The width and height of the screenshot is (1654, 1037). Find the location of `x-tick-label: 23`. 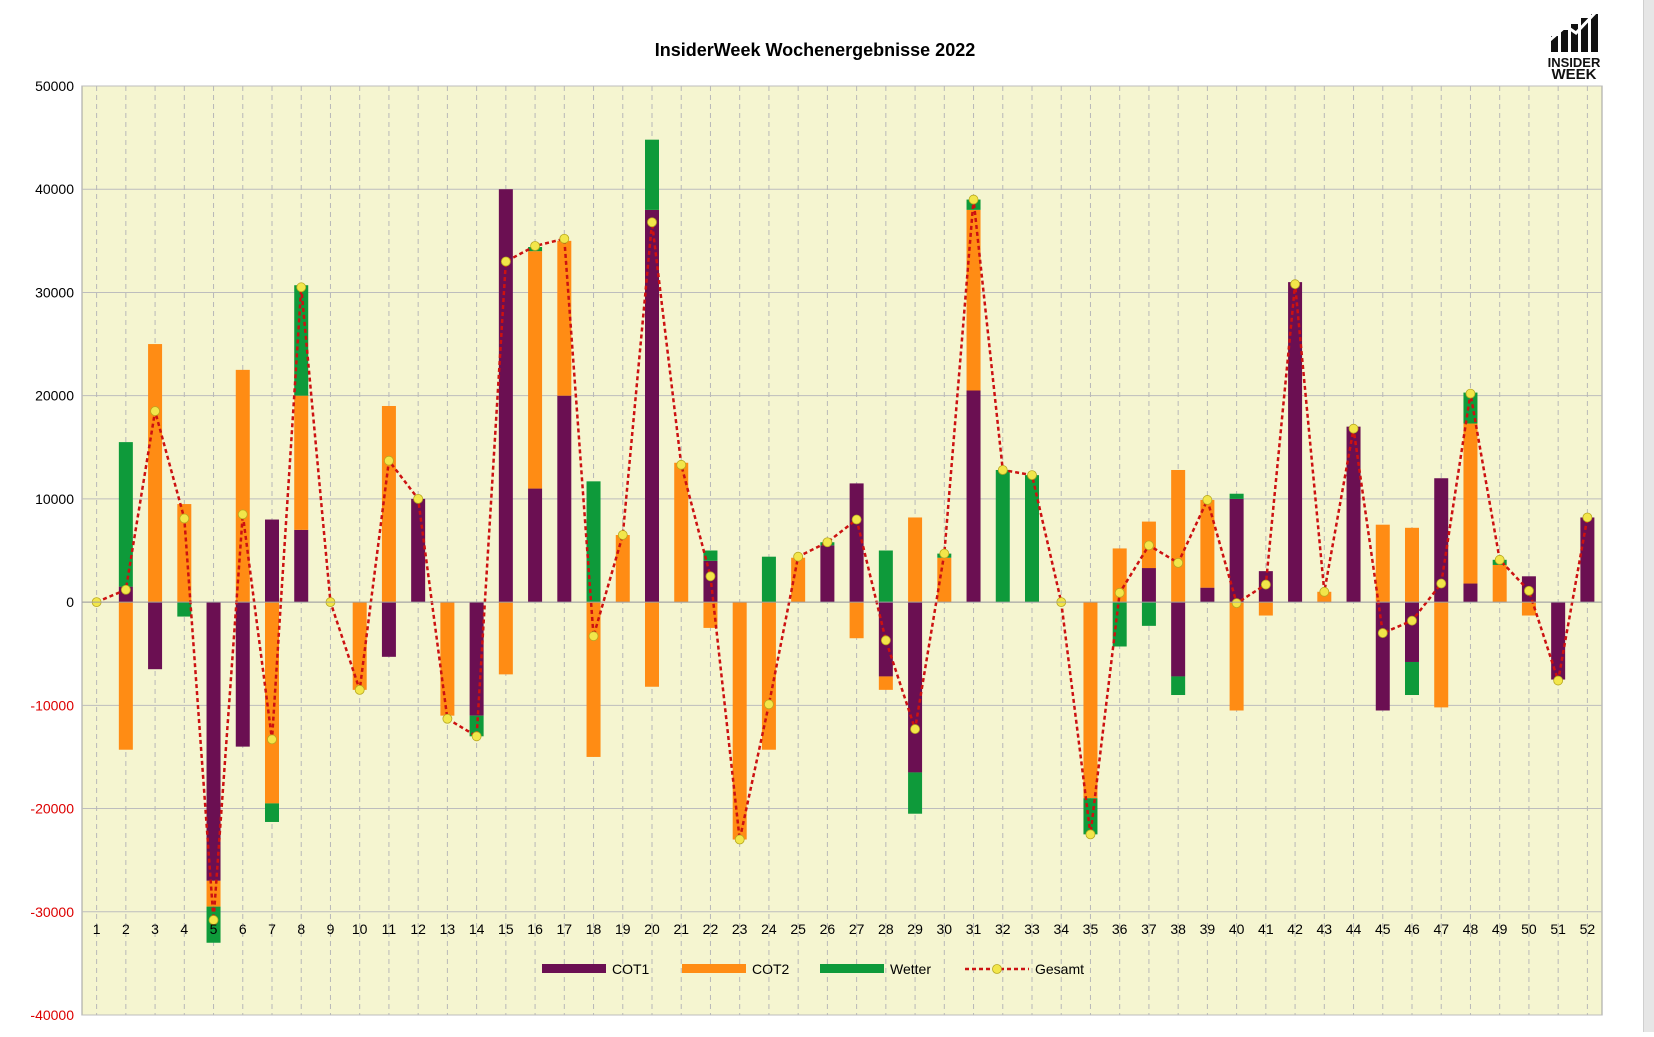

x-tick-label: 23 is located at coordinates (740, 929).